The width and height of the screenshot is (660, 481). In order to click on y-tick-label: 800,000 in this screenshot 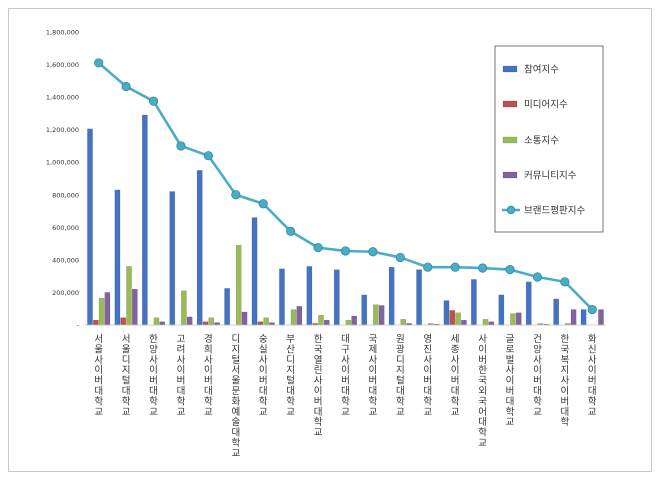, I will do `click(65, 195)`.